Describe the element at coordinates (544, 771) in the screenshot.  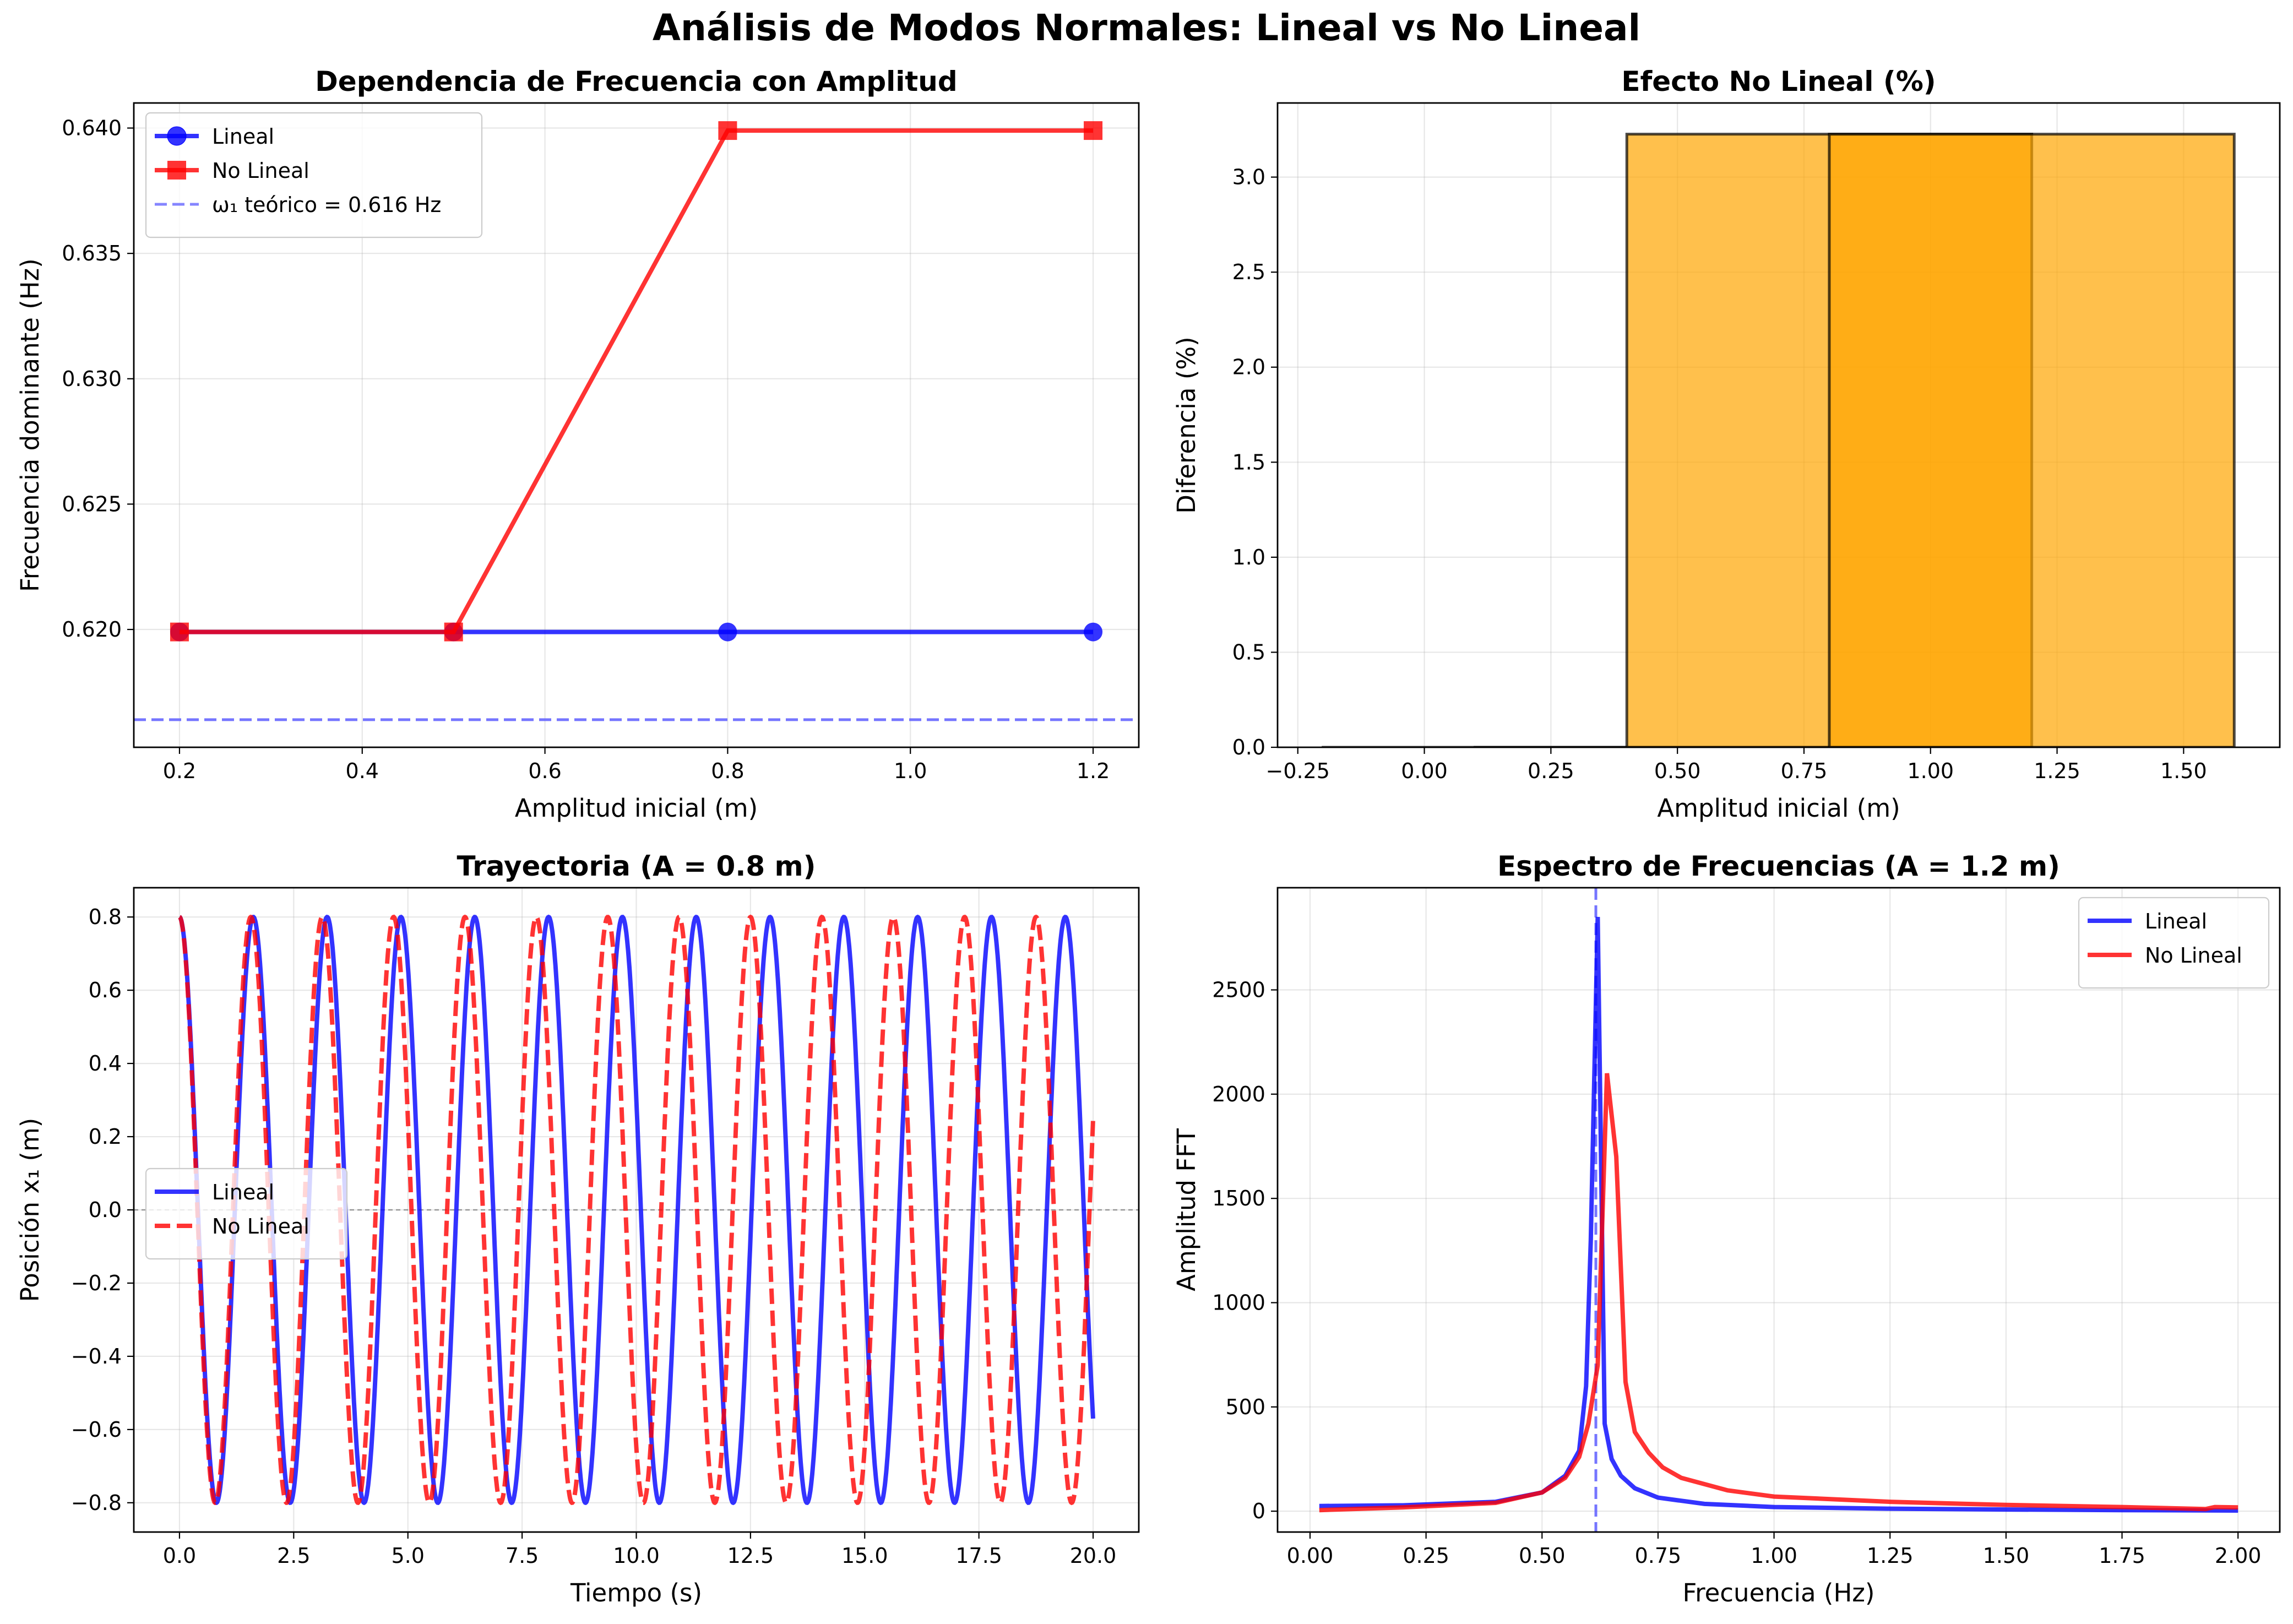
I see `x-tick-label: 0.6` at that location.